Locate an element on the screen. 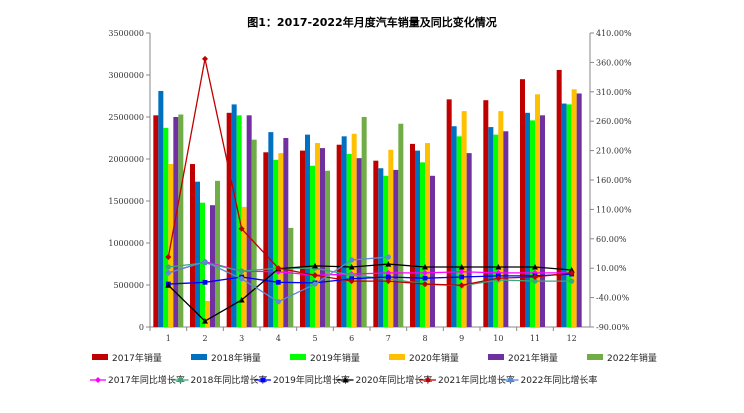  right-tick-label: 360.00% is located at coordinates (614, 62).